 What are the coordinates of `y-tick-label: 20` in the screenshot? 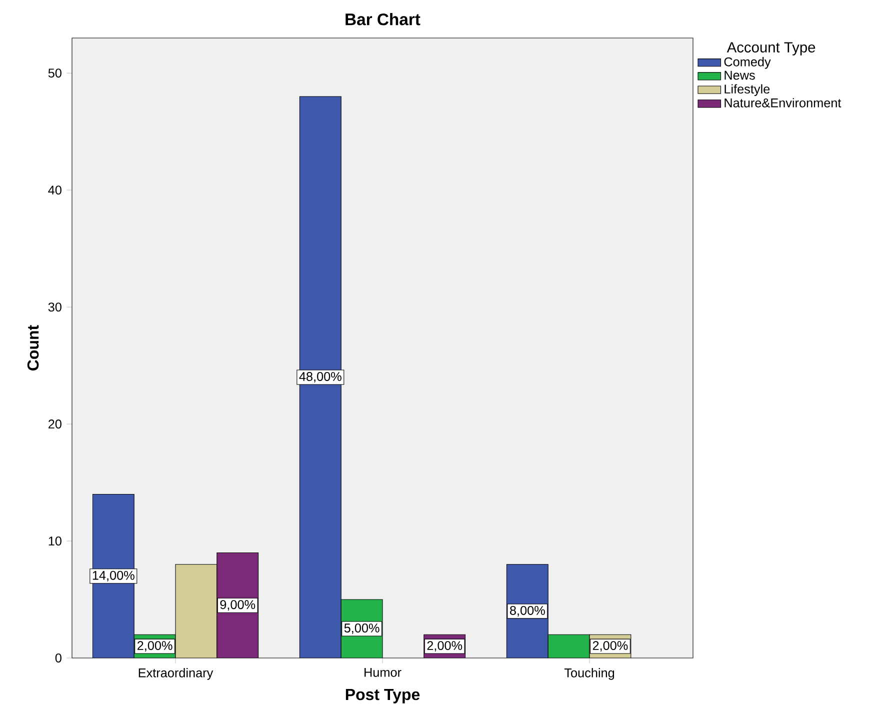 It's located at (55, 424).